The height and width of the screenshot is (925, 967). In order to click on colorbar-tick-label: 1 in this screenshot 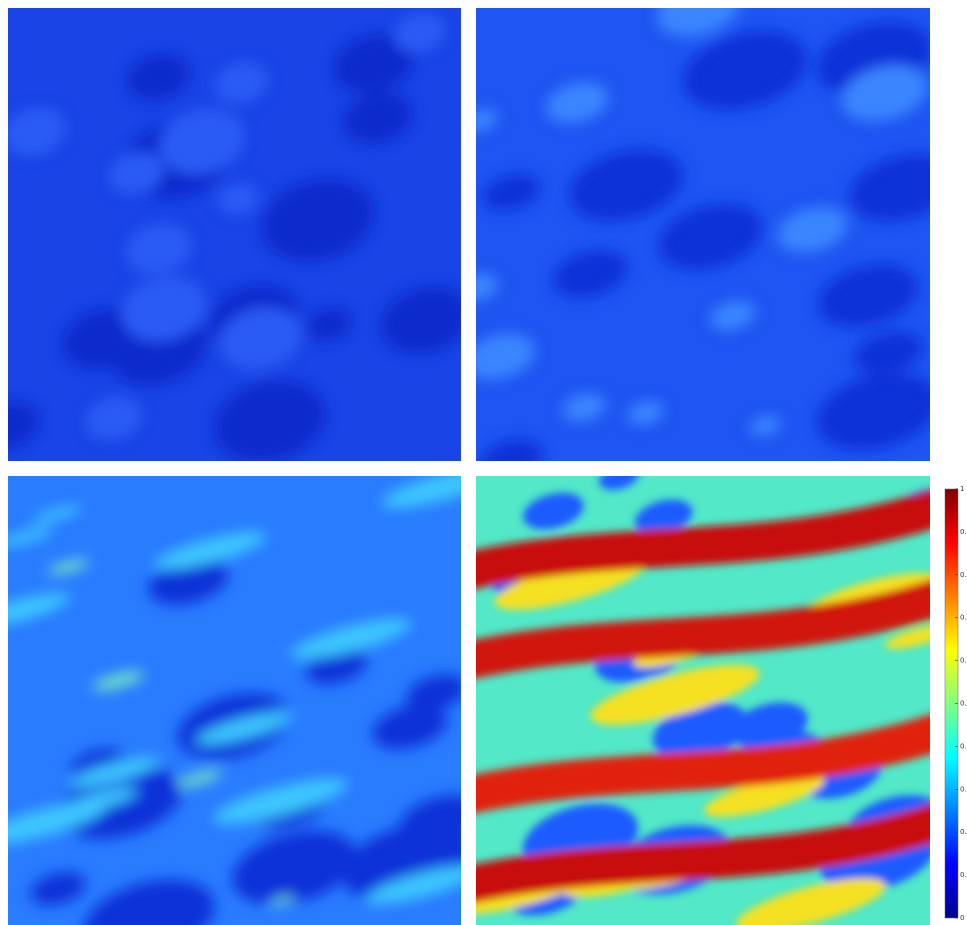, I will do `click(962, 489)`.